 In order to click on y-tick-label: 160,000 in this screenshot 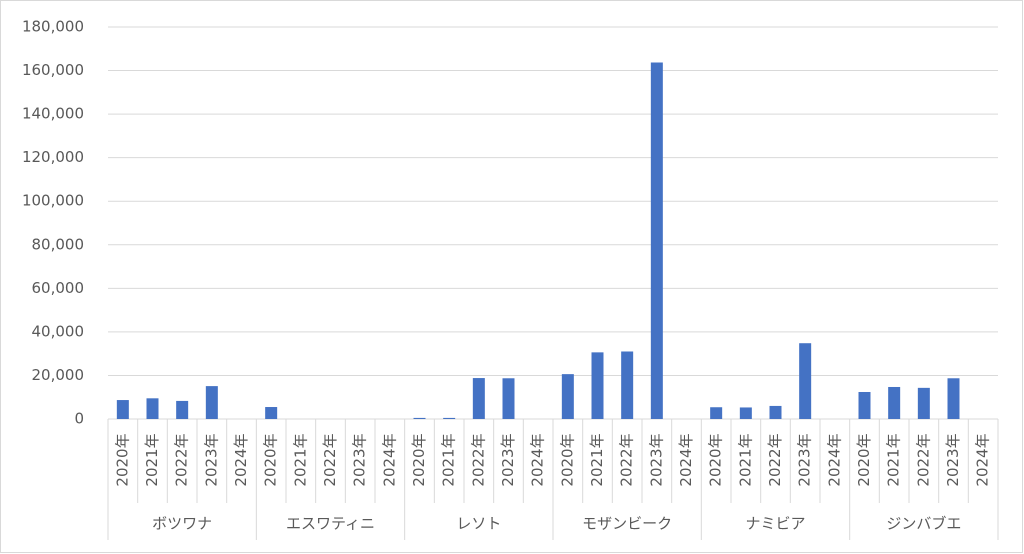, I will do `click(53, 70)`.